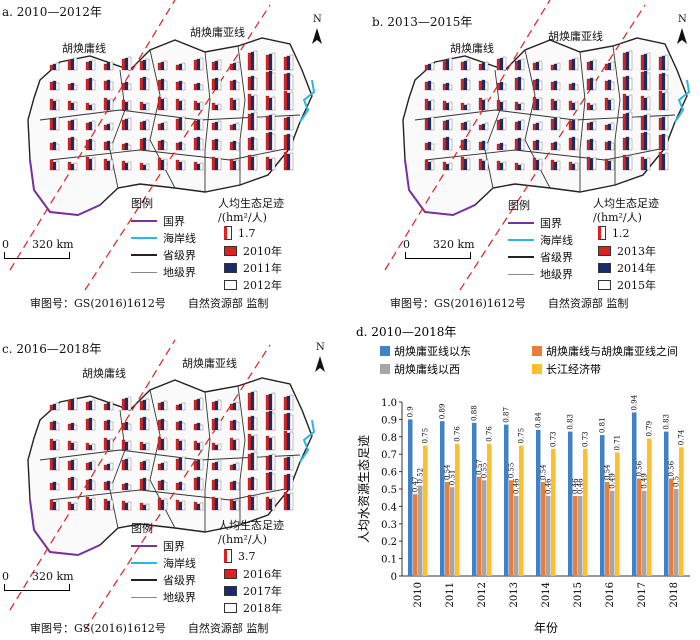  What do you see at coordinates (43, 583) in the screenshot?
I see `scale-bar: 0 320 km` at bounding box center [43, 583].